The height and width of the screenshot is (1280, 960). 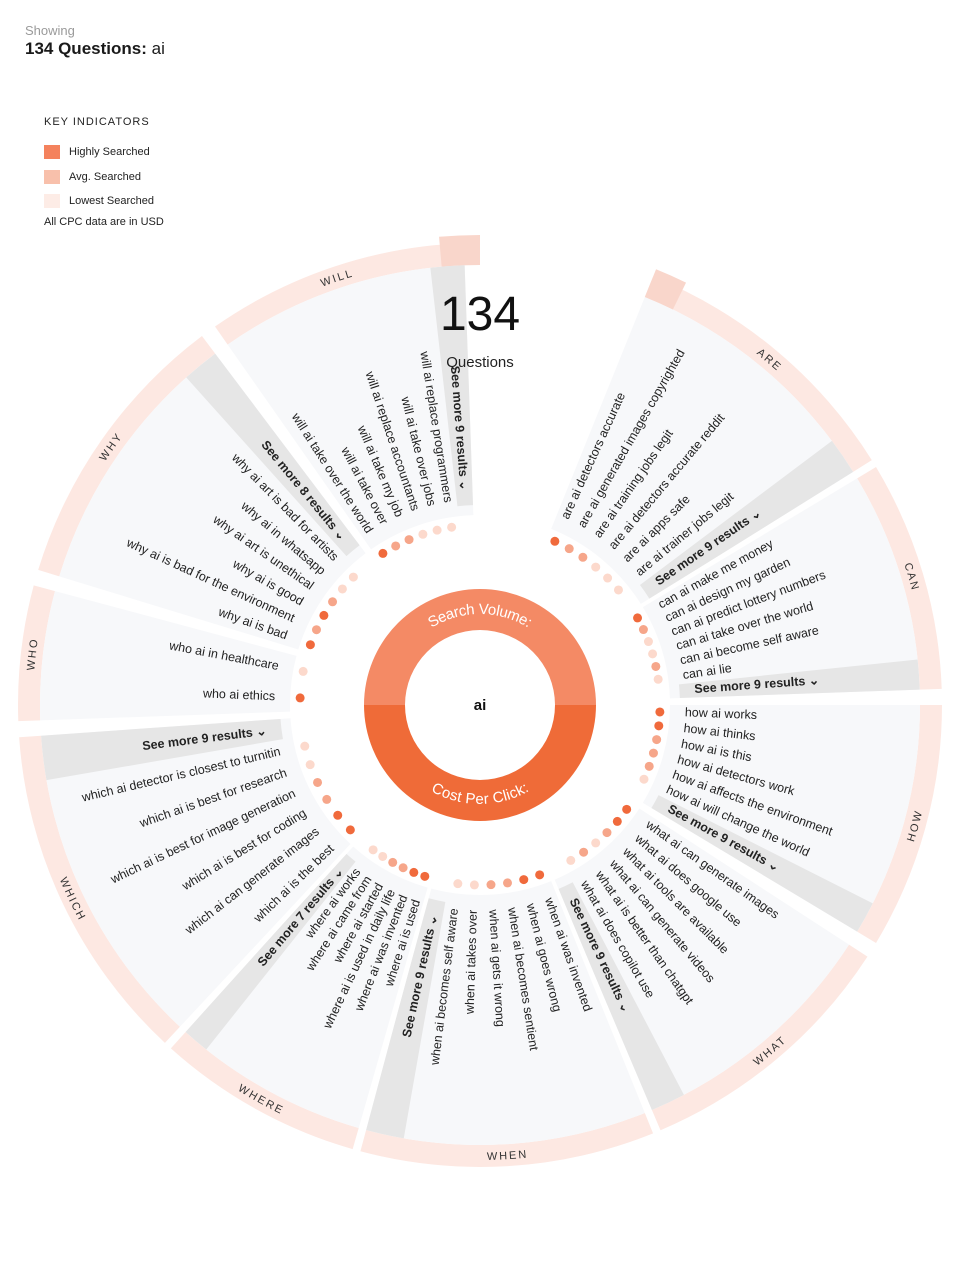 I want to click on group-panel-how, so click(x=781, y=818).